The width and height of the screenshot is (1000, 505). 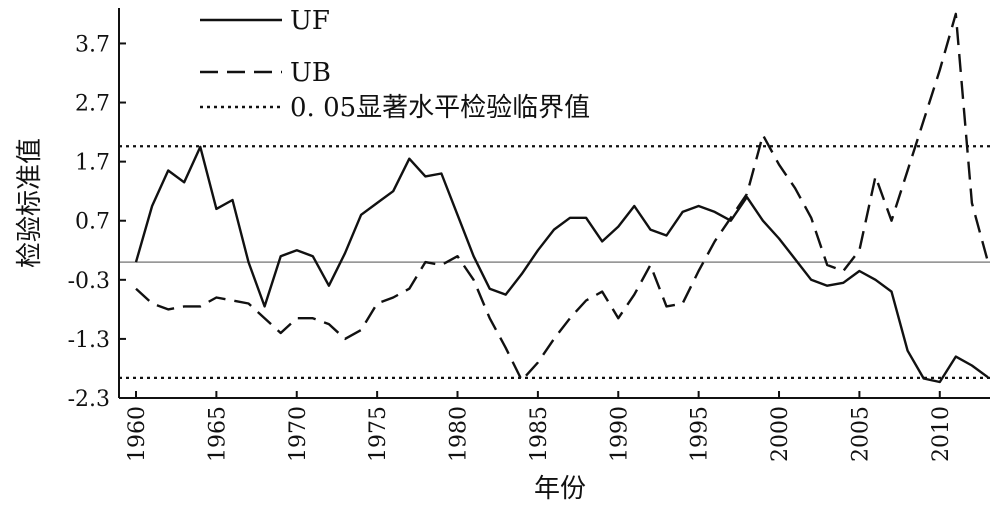 What do you see at coordinates (619, 434) in the screenshot?
I see `x-tick-label: 1990` at bounding box center [619, 434].